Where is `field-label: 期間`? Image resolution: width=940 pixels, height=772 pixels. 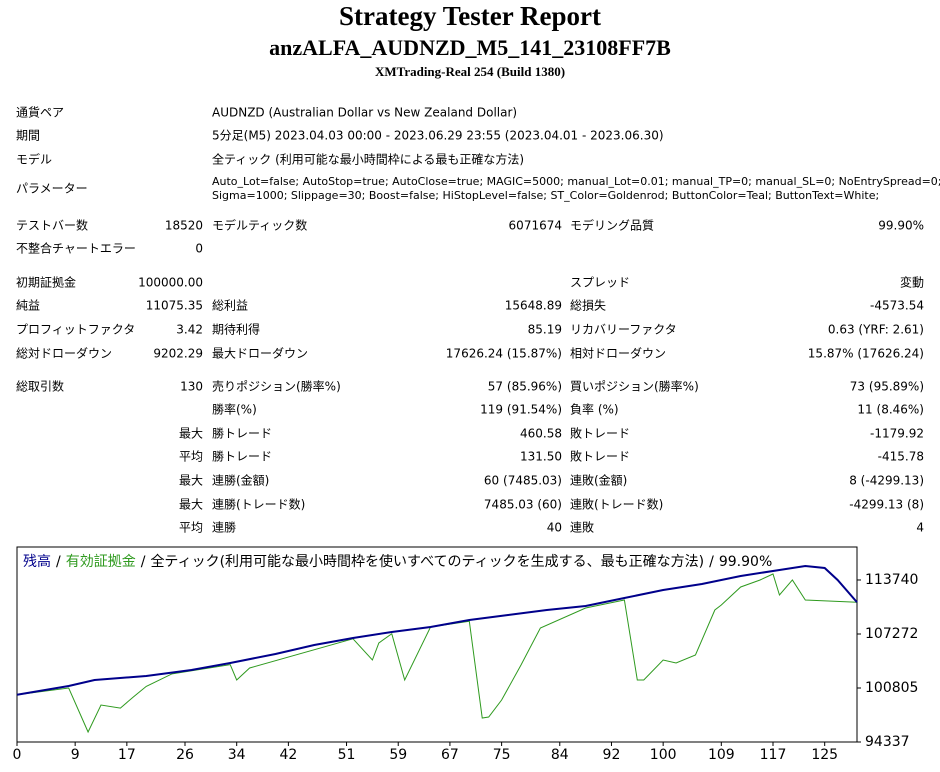
field-label: 期間 is located at coordinates (28, 136).